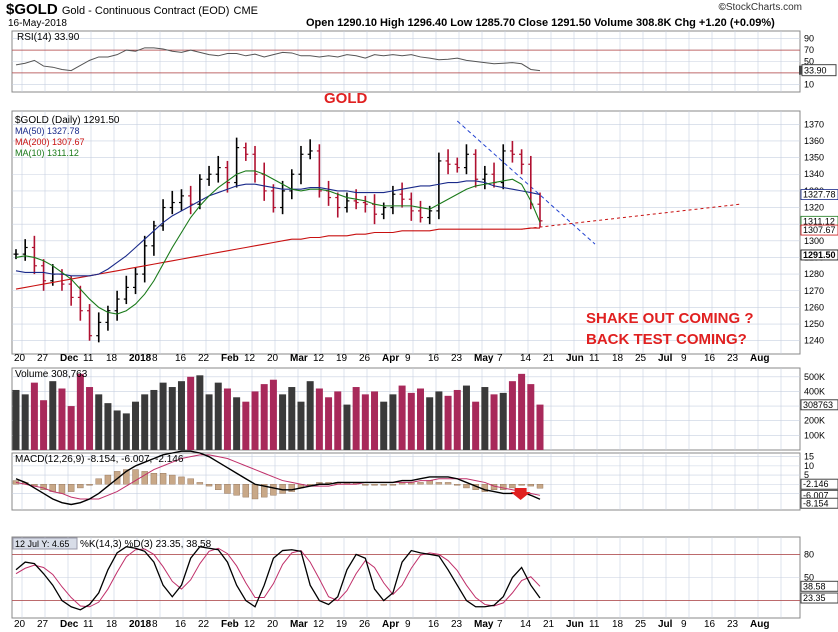  I want to click on brand-logo: ©StockCharts.com, so click(760, 7).